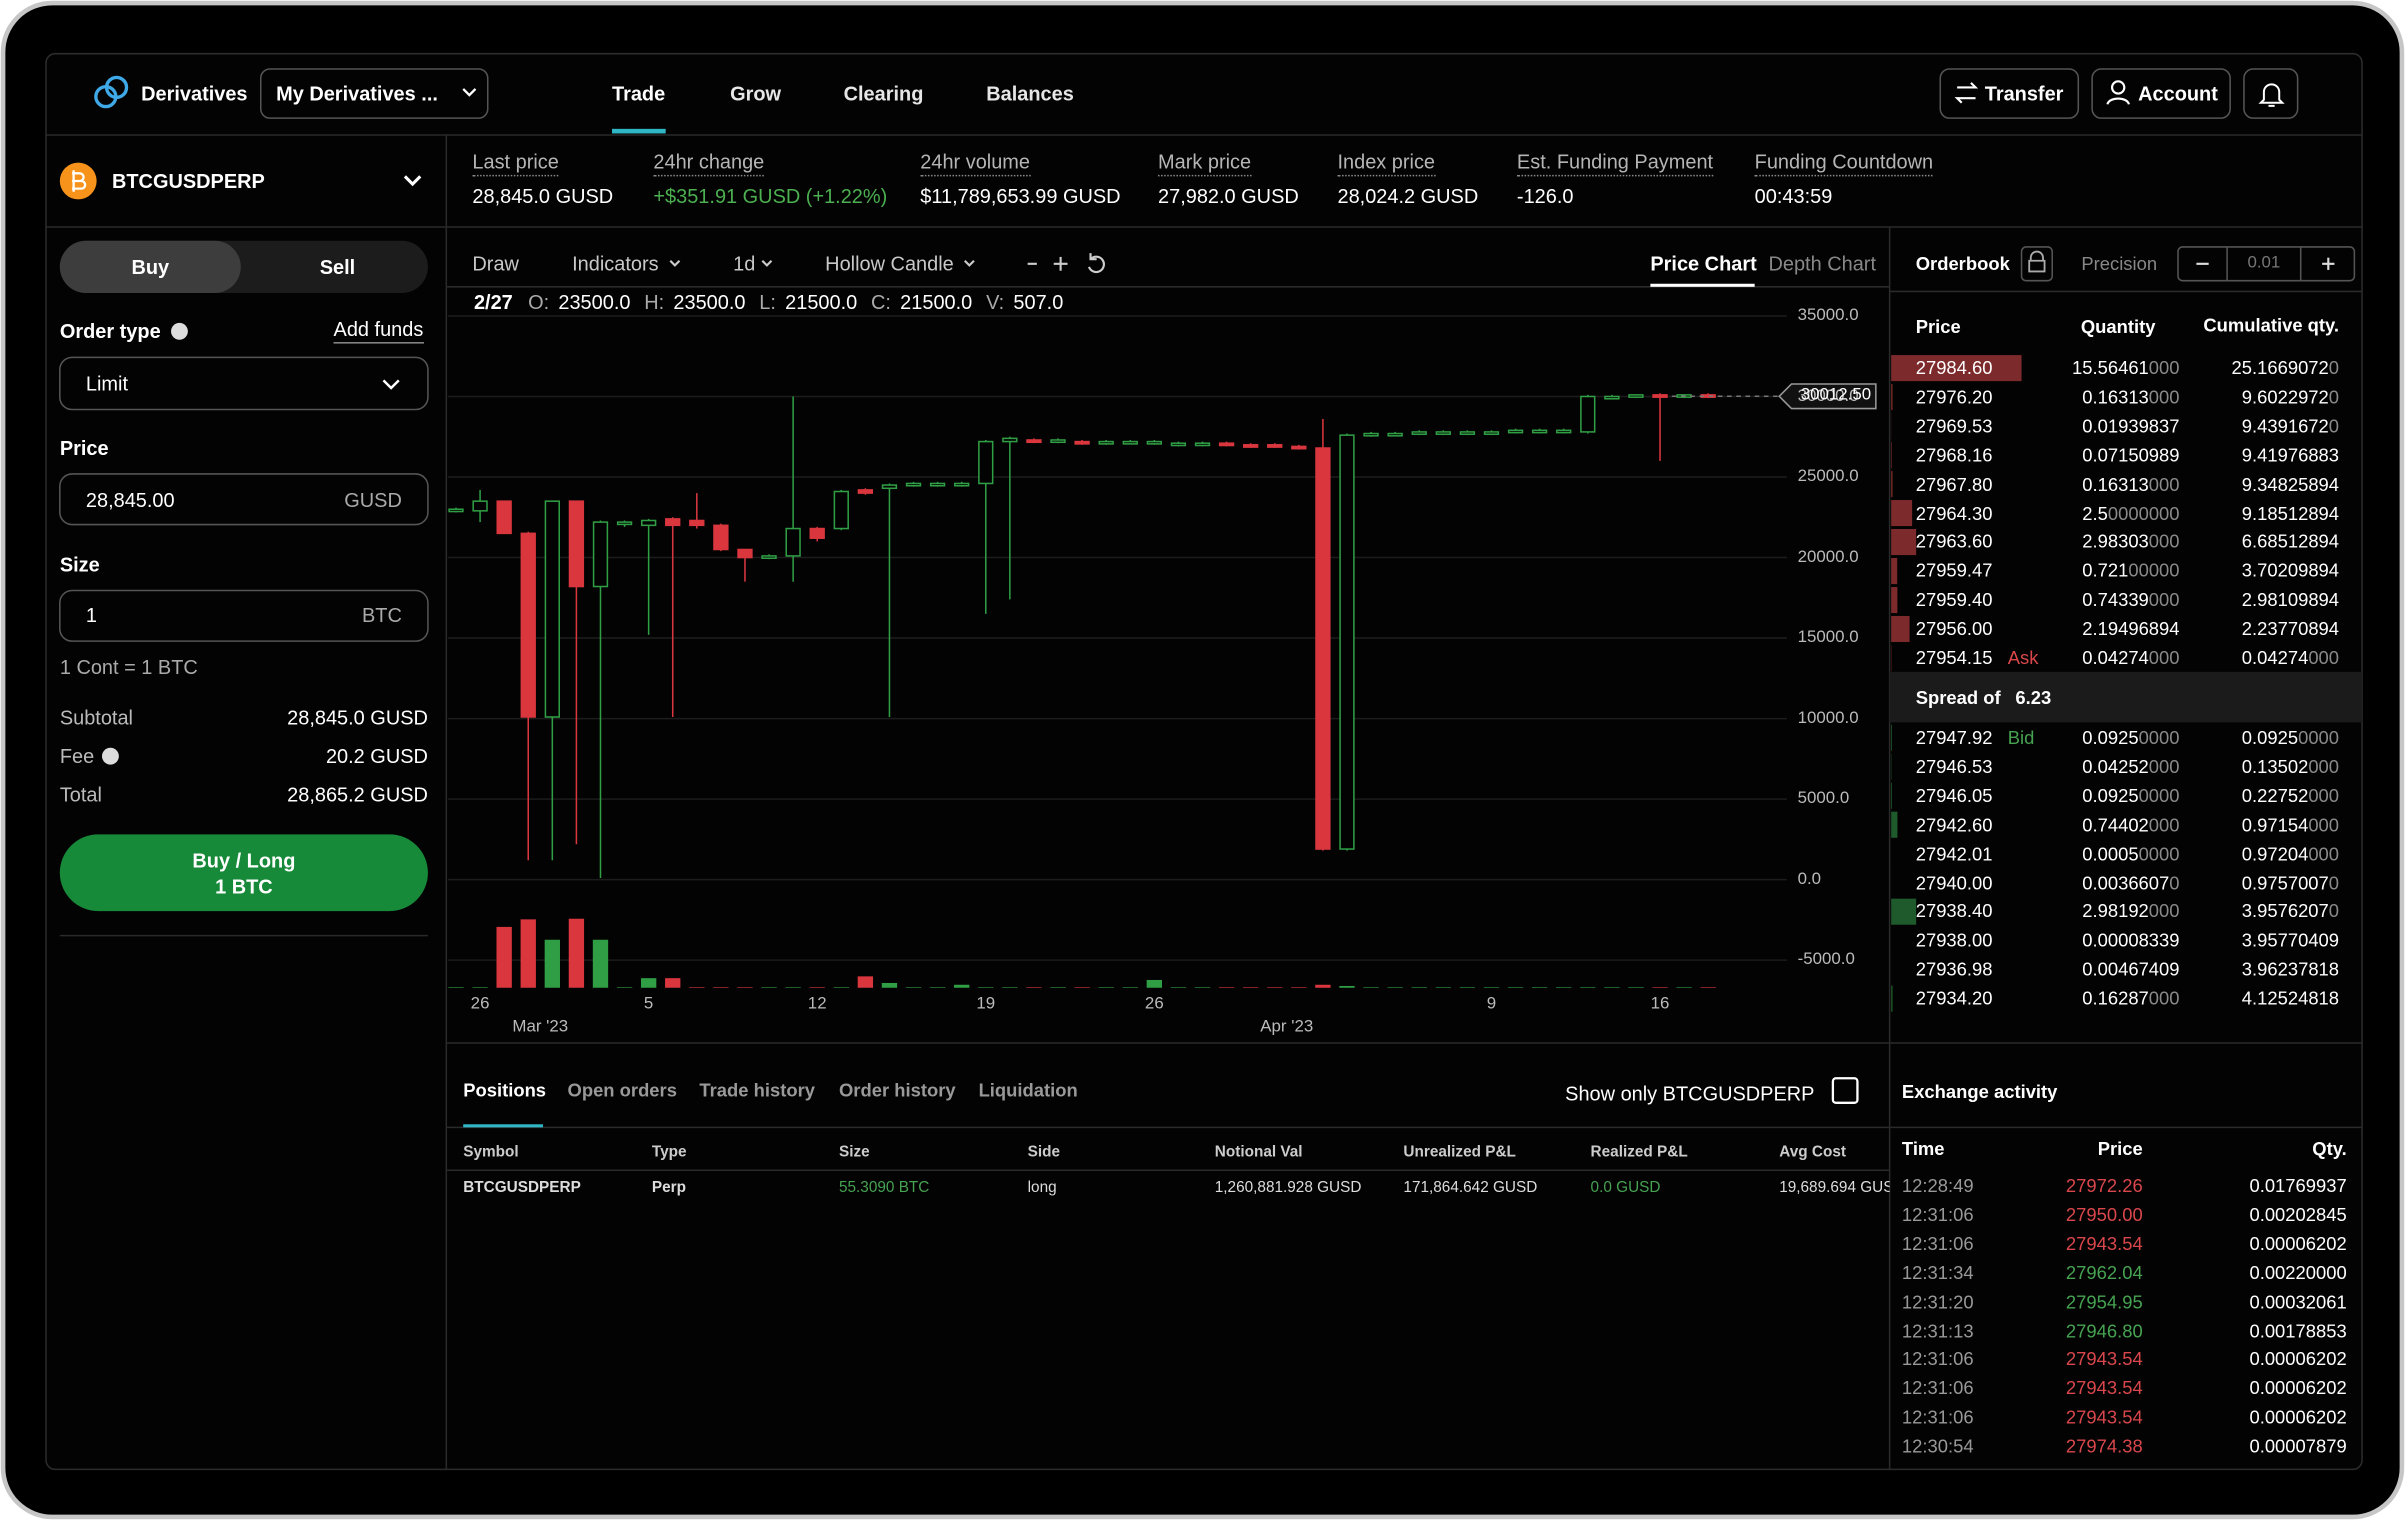 The width and height of the screenshot is (2405, 1520). What do you see at coordinates (412, 181) in the screenshot?
I see `symbol-chevron` at bounding box center [412, 181].